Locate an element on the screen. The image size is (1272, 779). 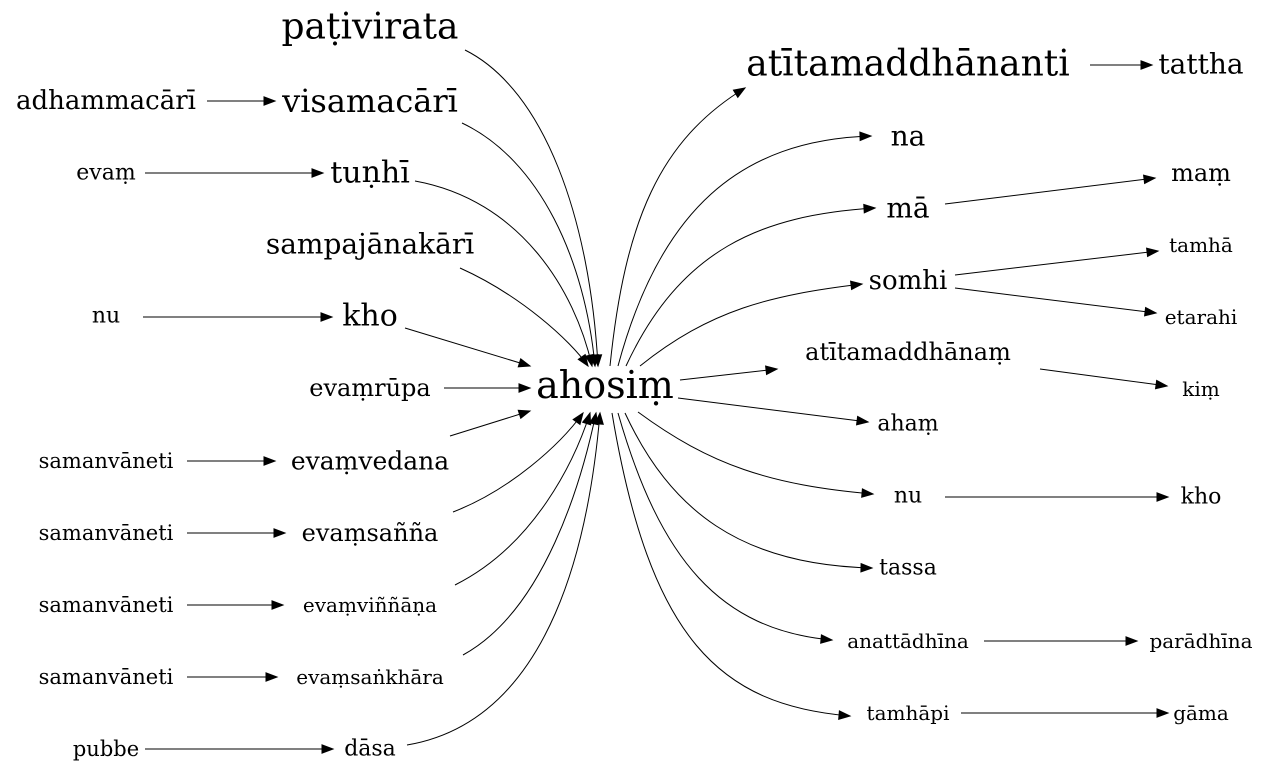
edge-ahosim-to-atitamaddhanam is located at coordinates (729, 373).